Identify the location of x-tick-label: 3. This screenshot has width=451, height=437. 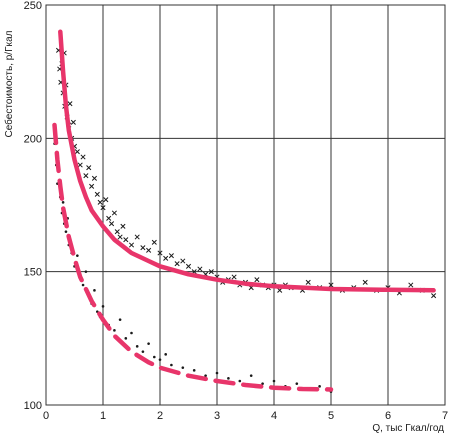
(217, 416).